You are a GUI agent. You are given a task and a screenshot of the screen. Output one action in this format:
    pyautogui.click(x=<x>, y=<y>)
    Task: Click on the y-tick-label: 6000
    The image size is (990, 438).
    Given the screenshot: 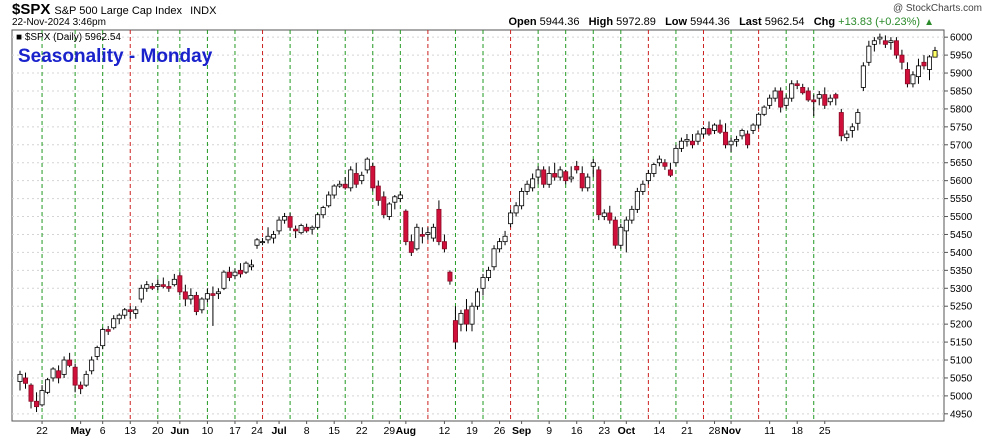 What is the action you would take?
    pyautogui.click(x=961, y=38)
    